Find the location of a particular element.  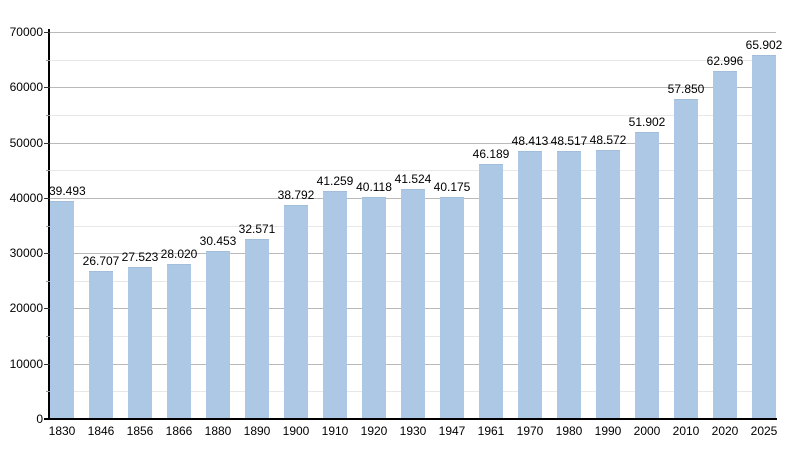

bar-value-label: 40.175 is located at coordinates (452, 186).